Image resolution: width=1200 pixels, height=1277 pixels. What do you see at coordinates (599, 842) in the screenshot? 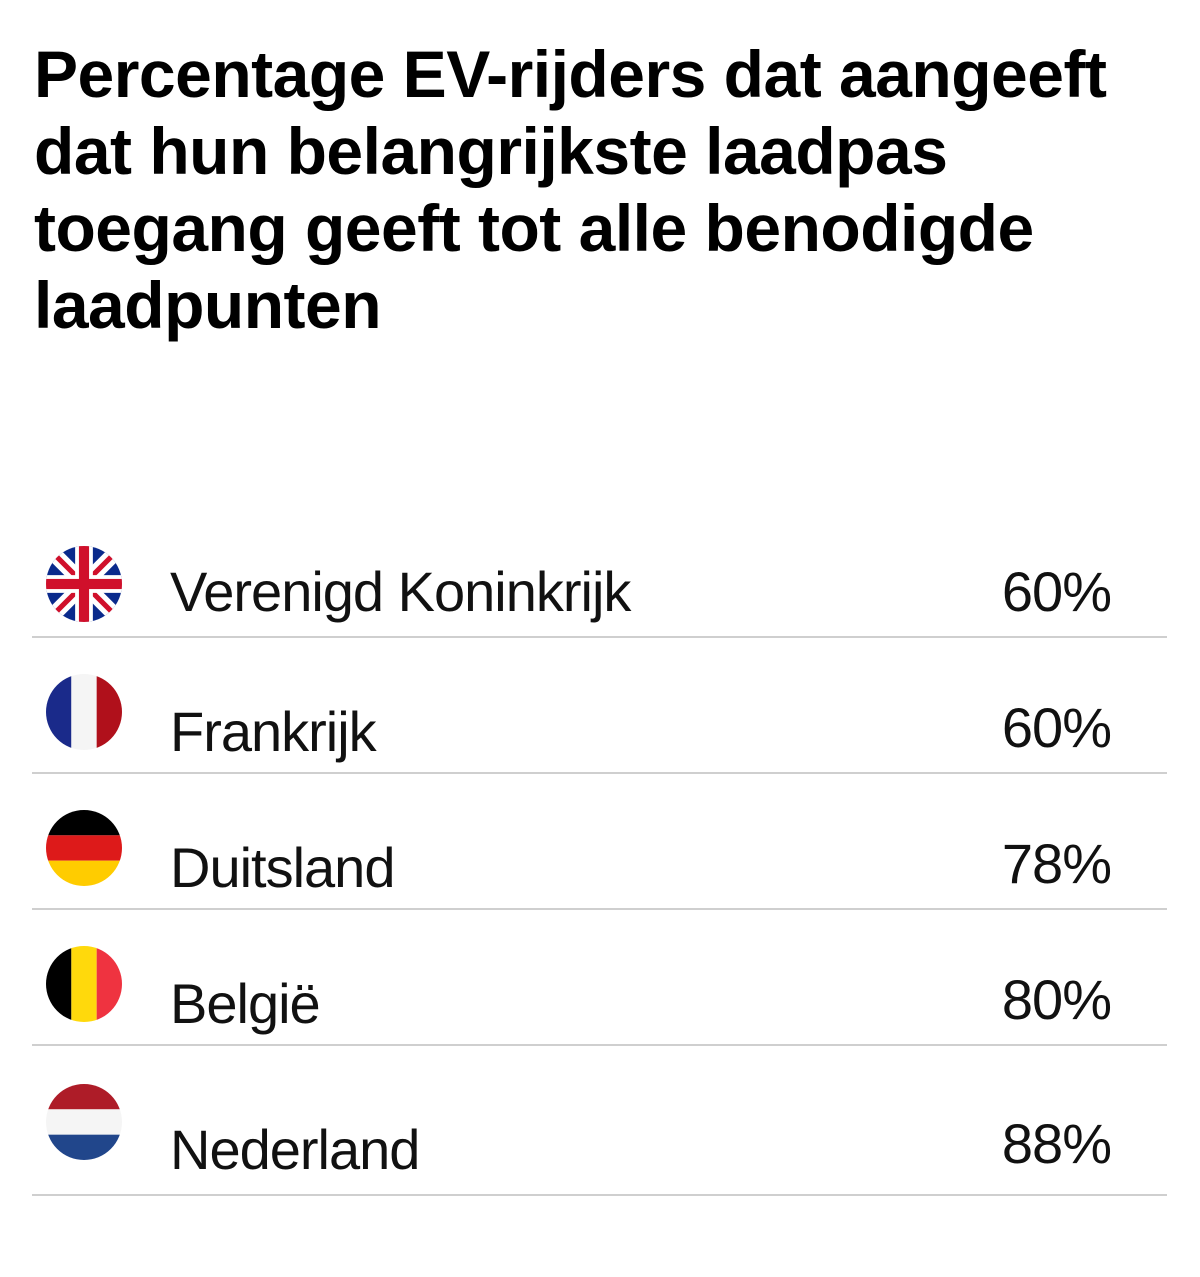
I see `table-row: Duitsland 78%` at bounding box center [599, 842].